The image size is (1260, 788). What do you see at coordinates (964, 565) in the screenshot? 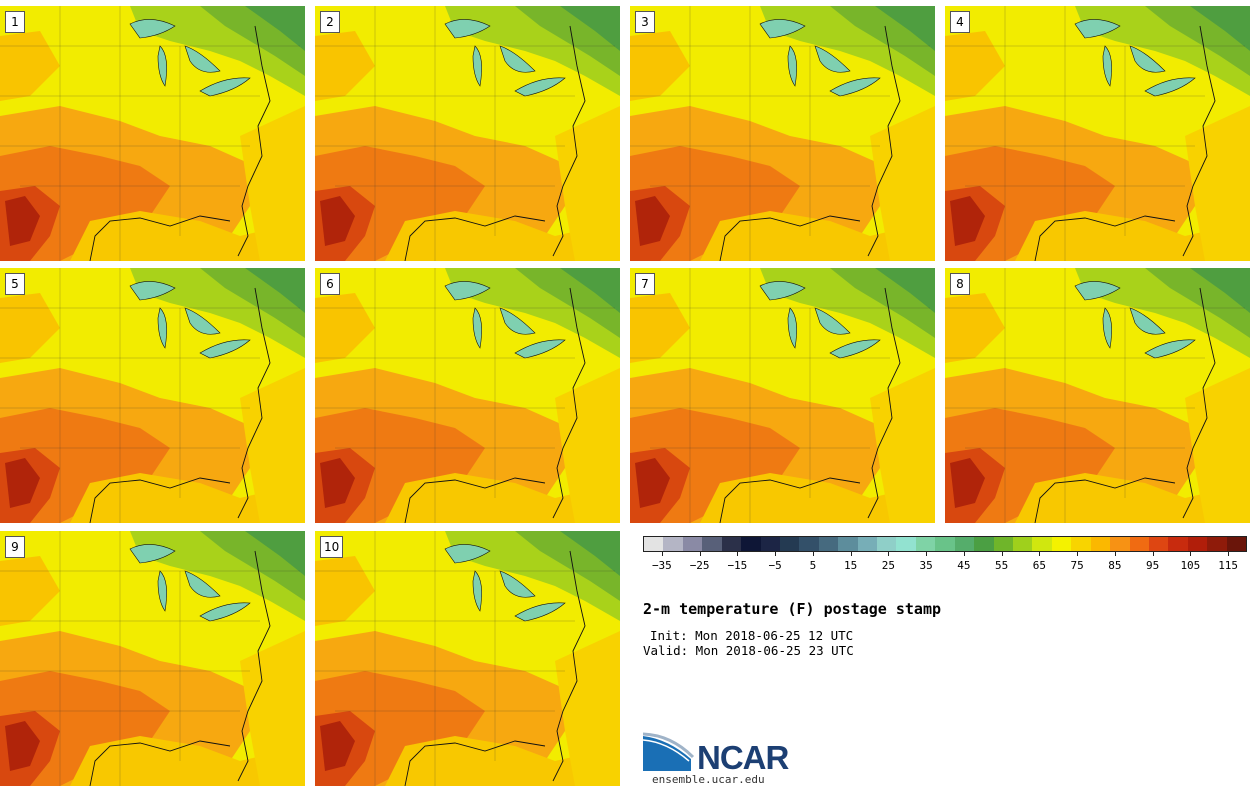
I see `colorbar-tick-label: 45` at bounding box center [964, 565].